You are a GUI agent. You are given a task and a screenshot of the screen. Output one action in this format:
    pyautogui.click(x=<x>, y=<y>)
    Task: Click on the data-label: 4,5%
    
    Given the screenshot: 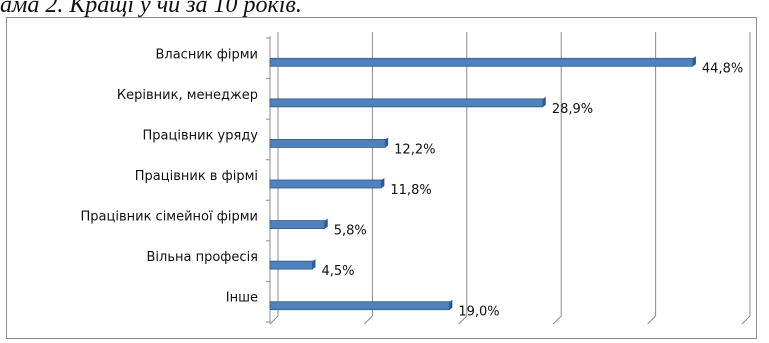 What is the action you would take?
    pyautogui.click(x=337, y=271)
    